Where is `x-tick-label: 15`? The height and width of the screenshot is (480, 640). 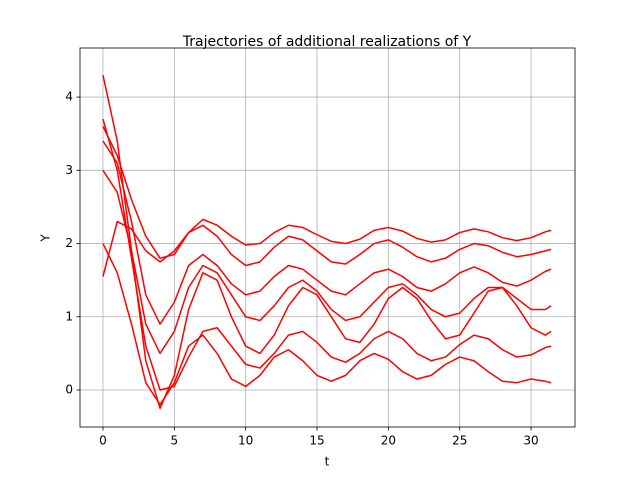 x-tick-label: 15 is located at coordinates (316, 441).